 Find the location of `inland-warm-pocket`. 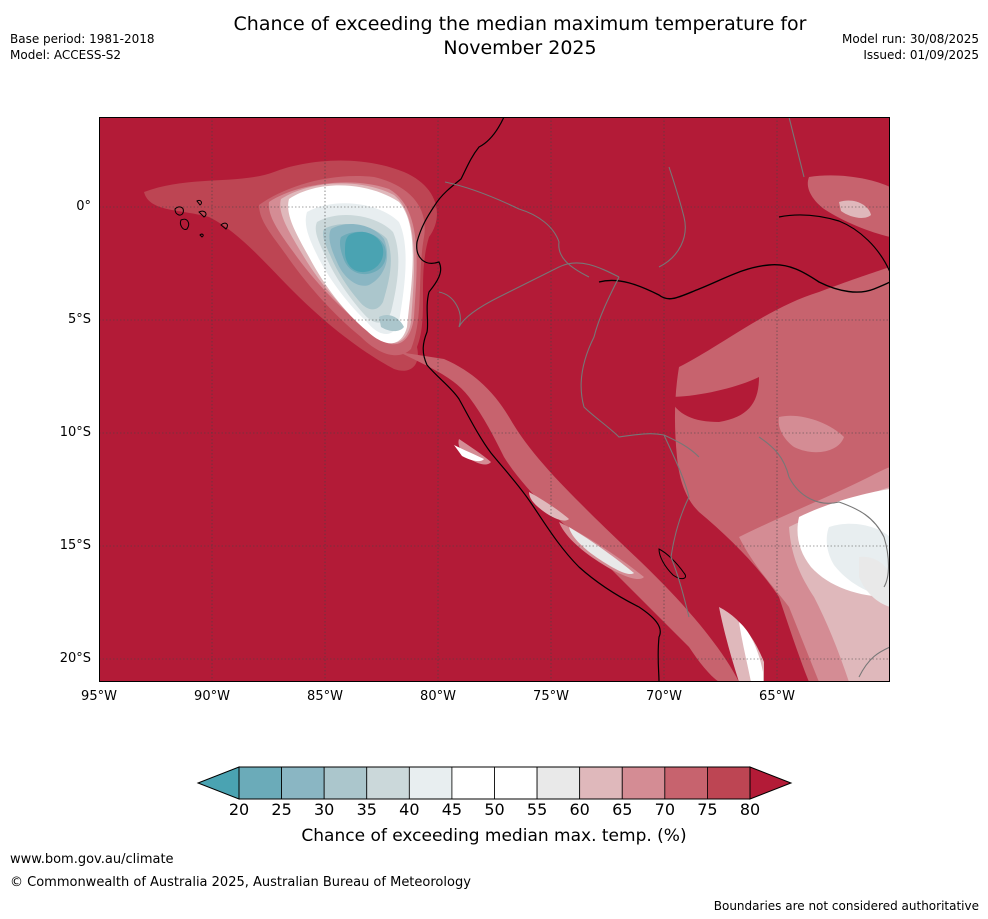

inland-warm-pocket is located at coordinates (714, 399).